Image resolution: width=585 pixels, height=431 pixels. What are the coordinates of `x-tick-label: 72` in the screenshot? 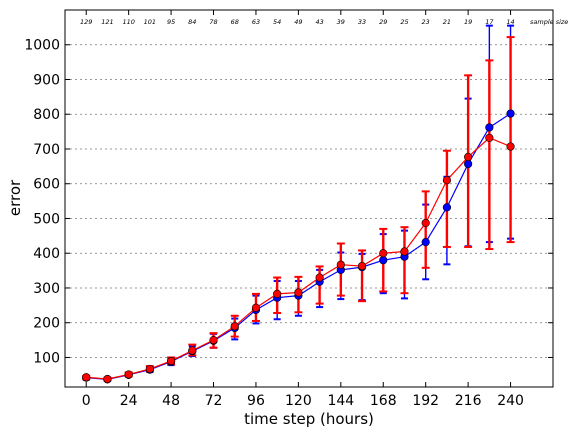 It's located at (214, 401).